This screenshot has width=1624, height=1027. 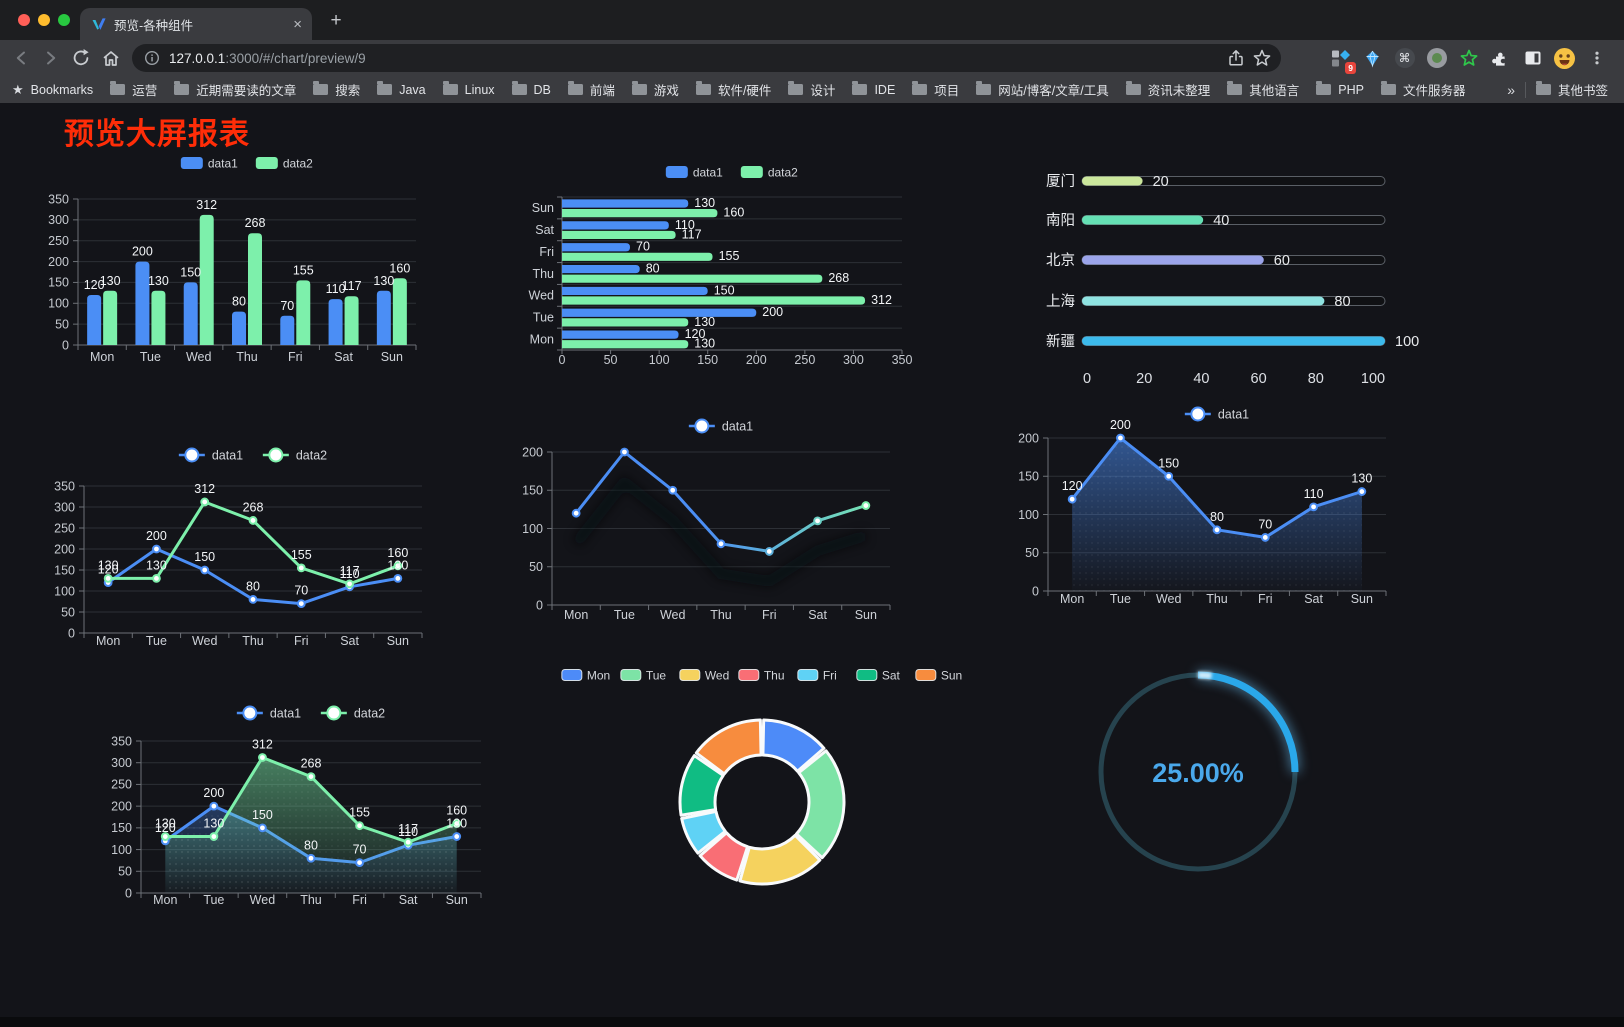 What do you see at coordinates (704, 203) in the screenshot?
I see `svg-text: 130` at bounding box center [704, 203].